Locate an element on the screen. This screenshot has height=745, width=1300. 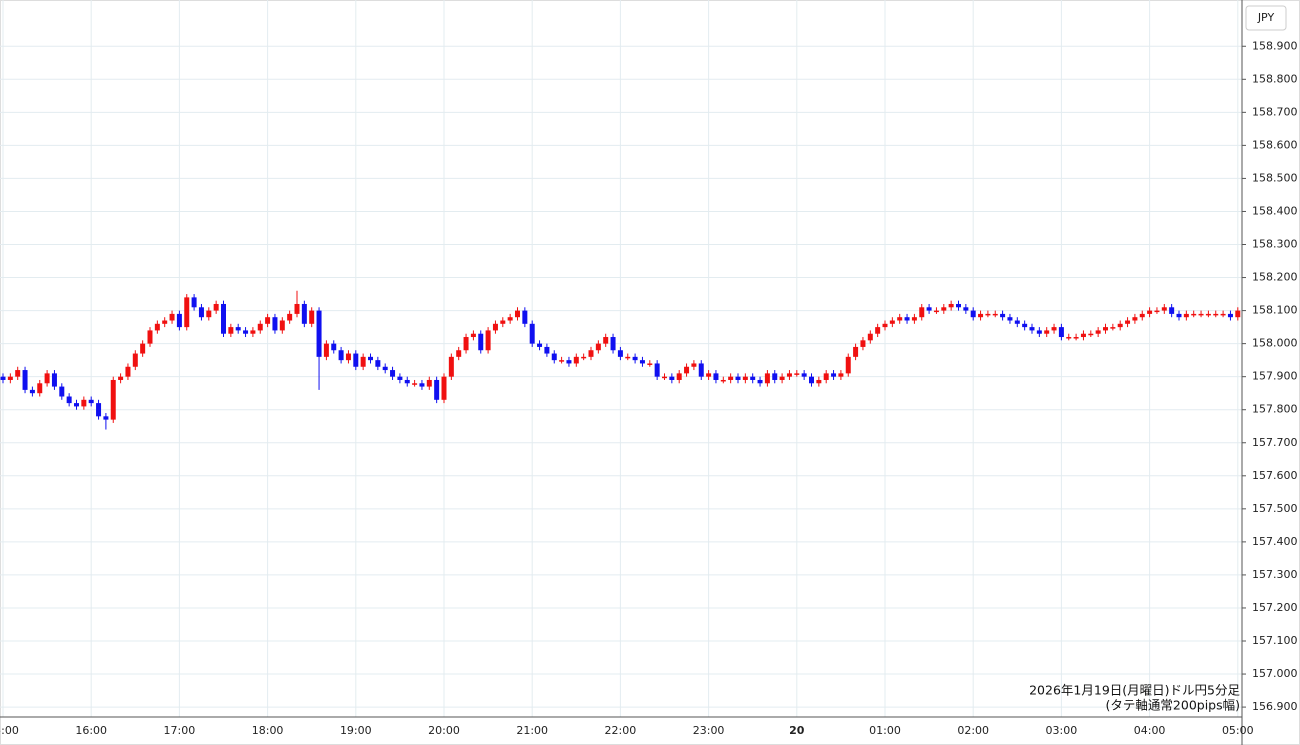
y-tick-label: 158.000 is located at coordinates (1275, 343).